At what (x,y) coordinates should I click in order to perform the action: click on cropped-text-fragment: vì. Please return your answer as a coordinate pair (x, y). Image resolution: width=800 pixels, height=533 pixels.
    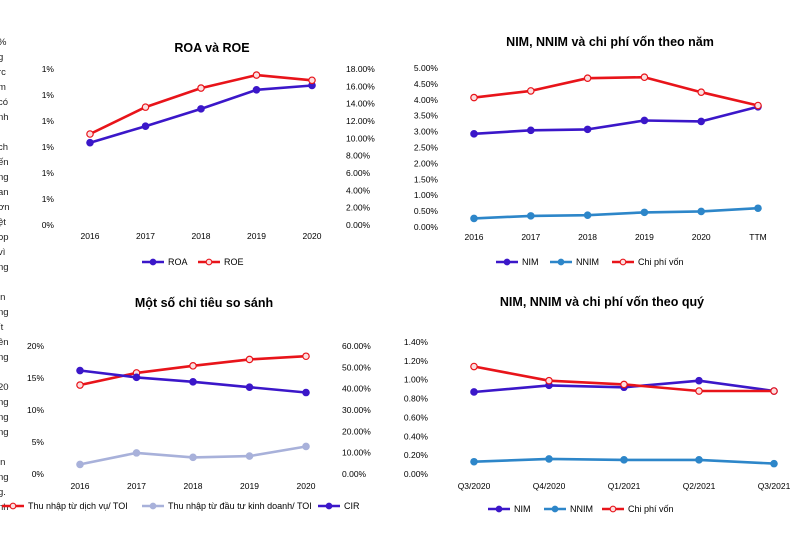
    Looking at the image, I should click on (3, 252).